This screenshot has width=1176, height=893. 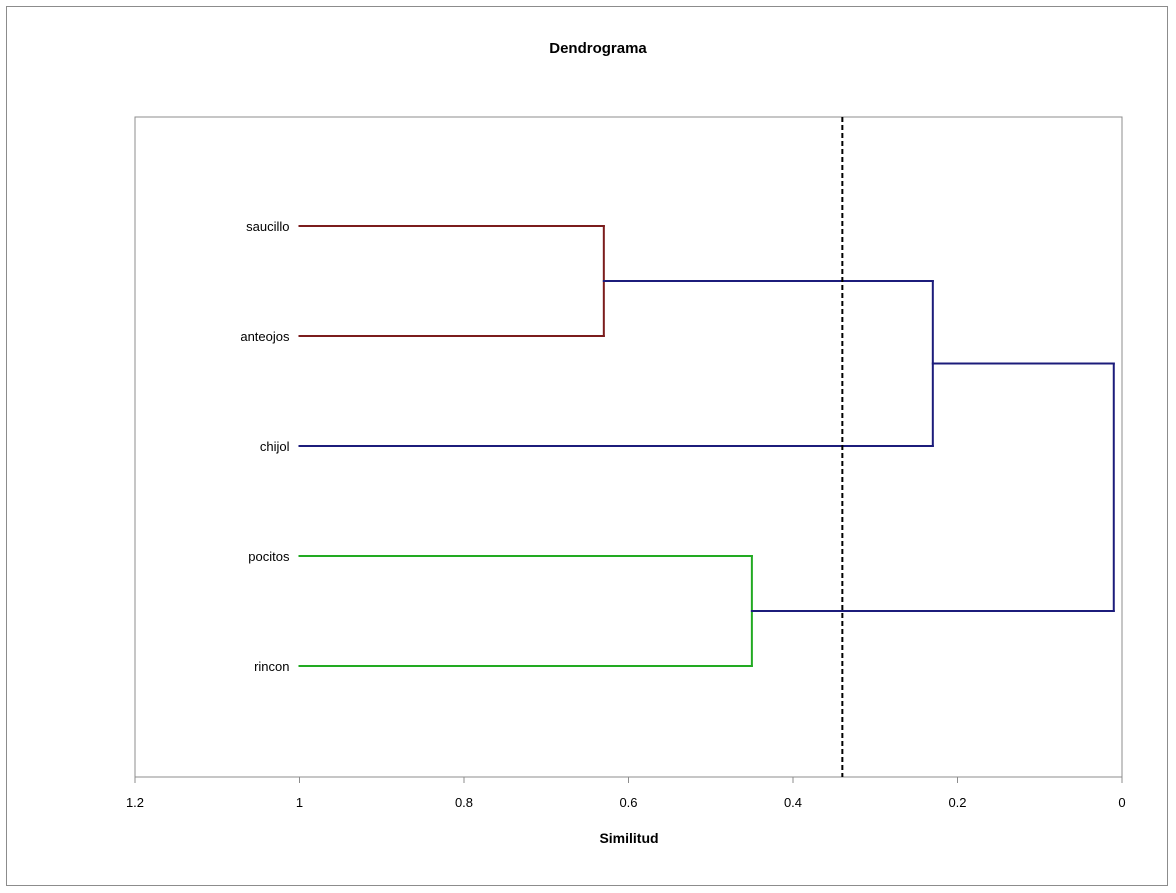 What do you see at coordinates (464, 802) in the screenshot?
I see `x-tick-label-2: 0.8` at bounding box center [464, 802].